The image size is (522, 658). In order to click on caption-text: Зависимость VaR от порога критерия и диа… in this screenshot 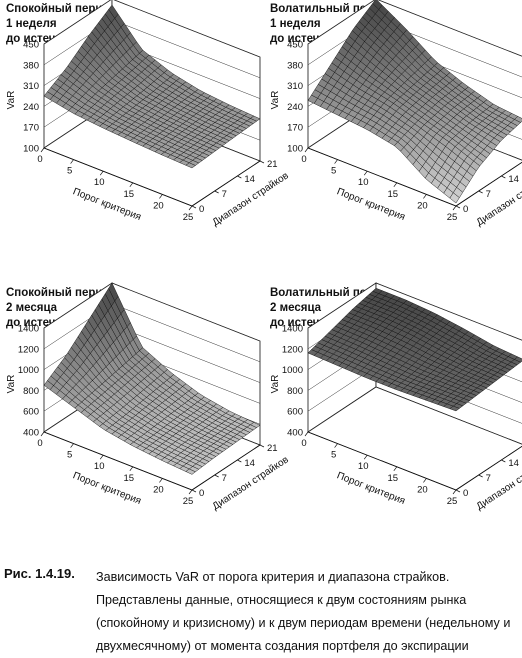, I will do `click(303, 611)`.